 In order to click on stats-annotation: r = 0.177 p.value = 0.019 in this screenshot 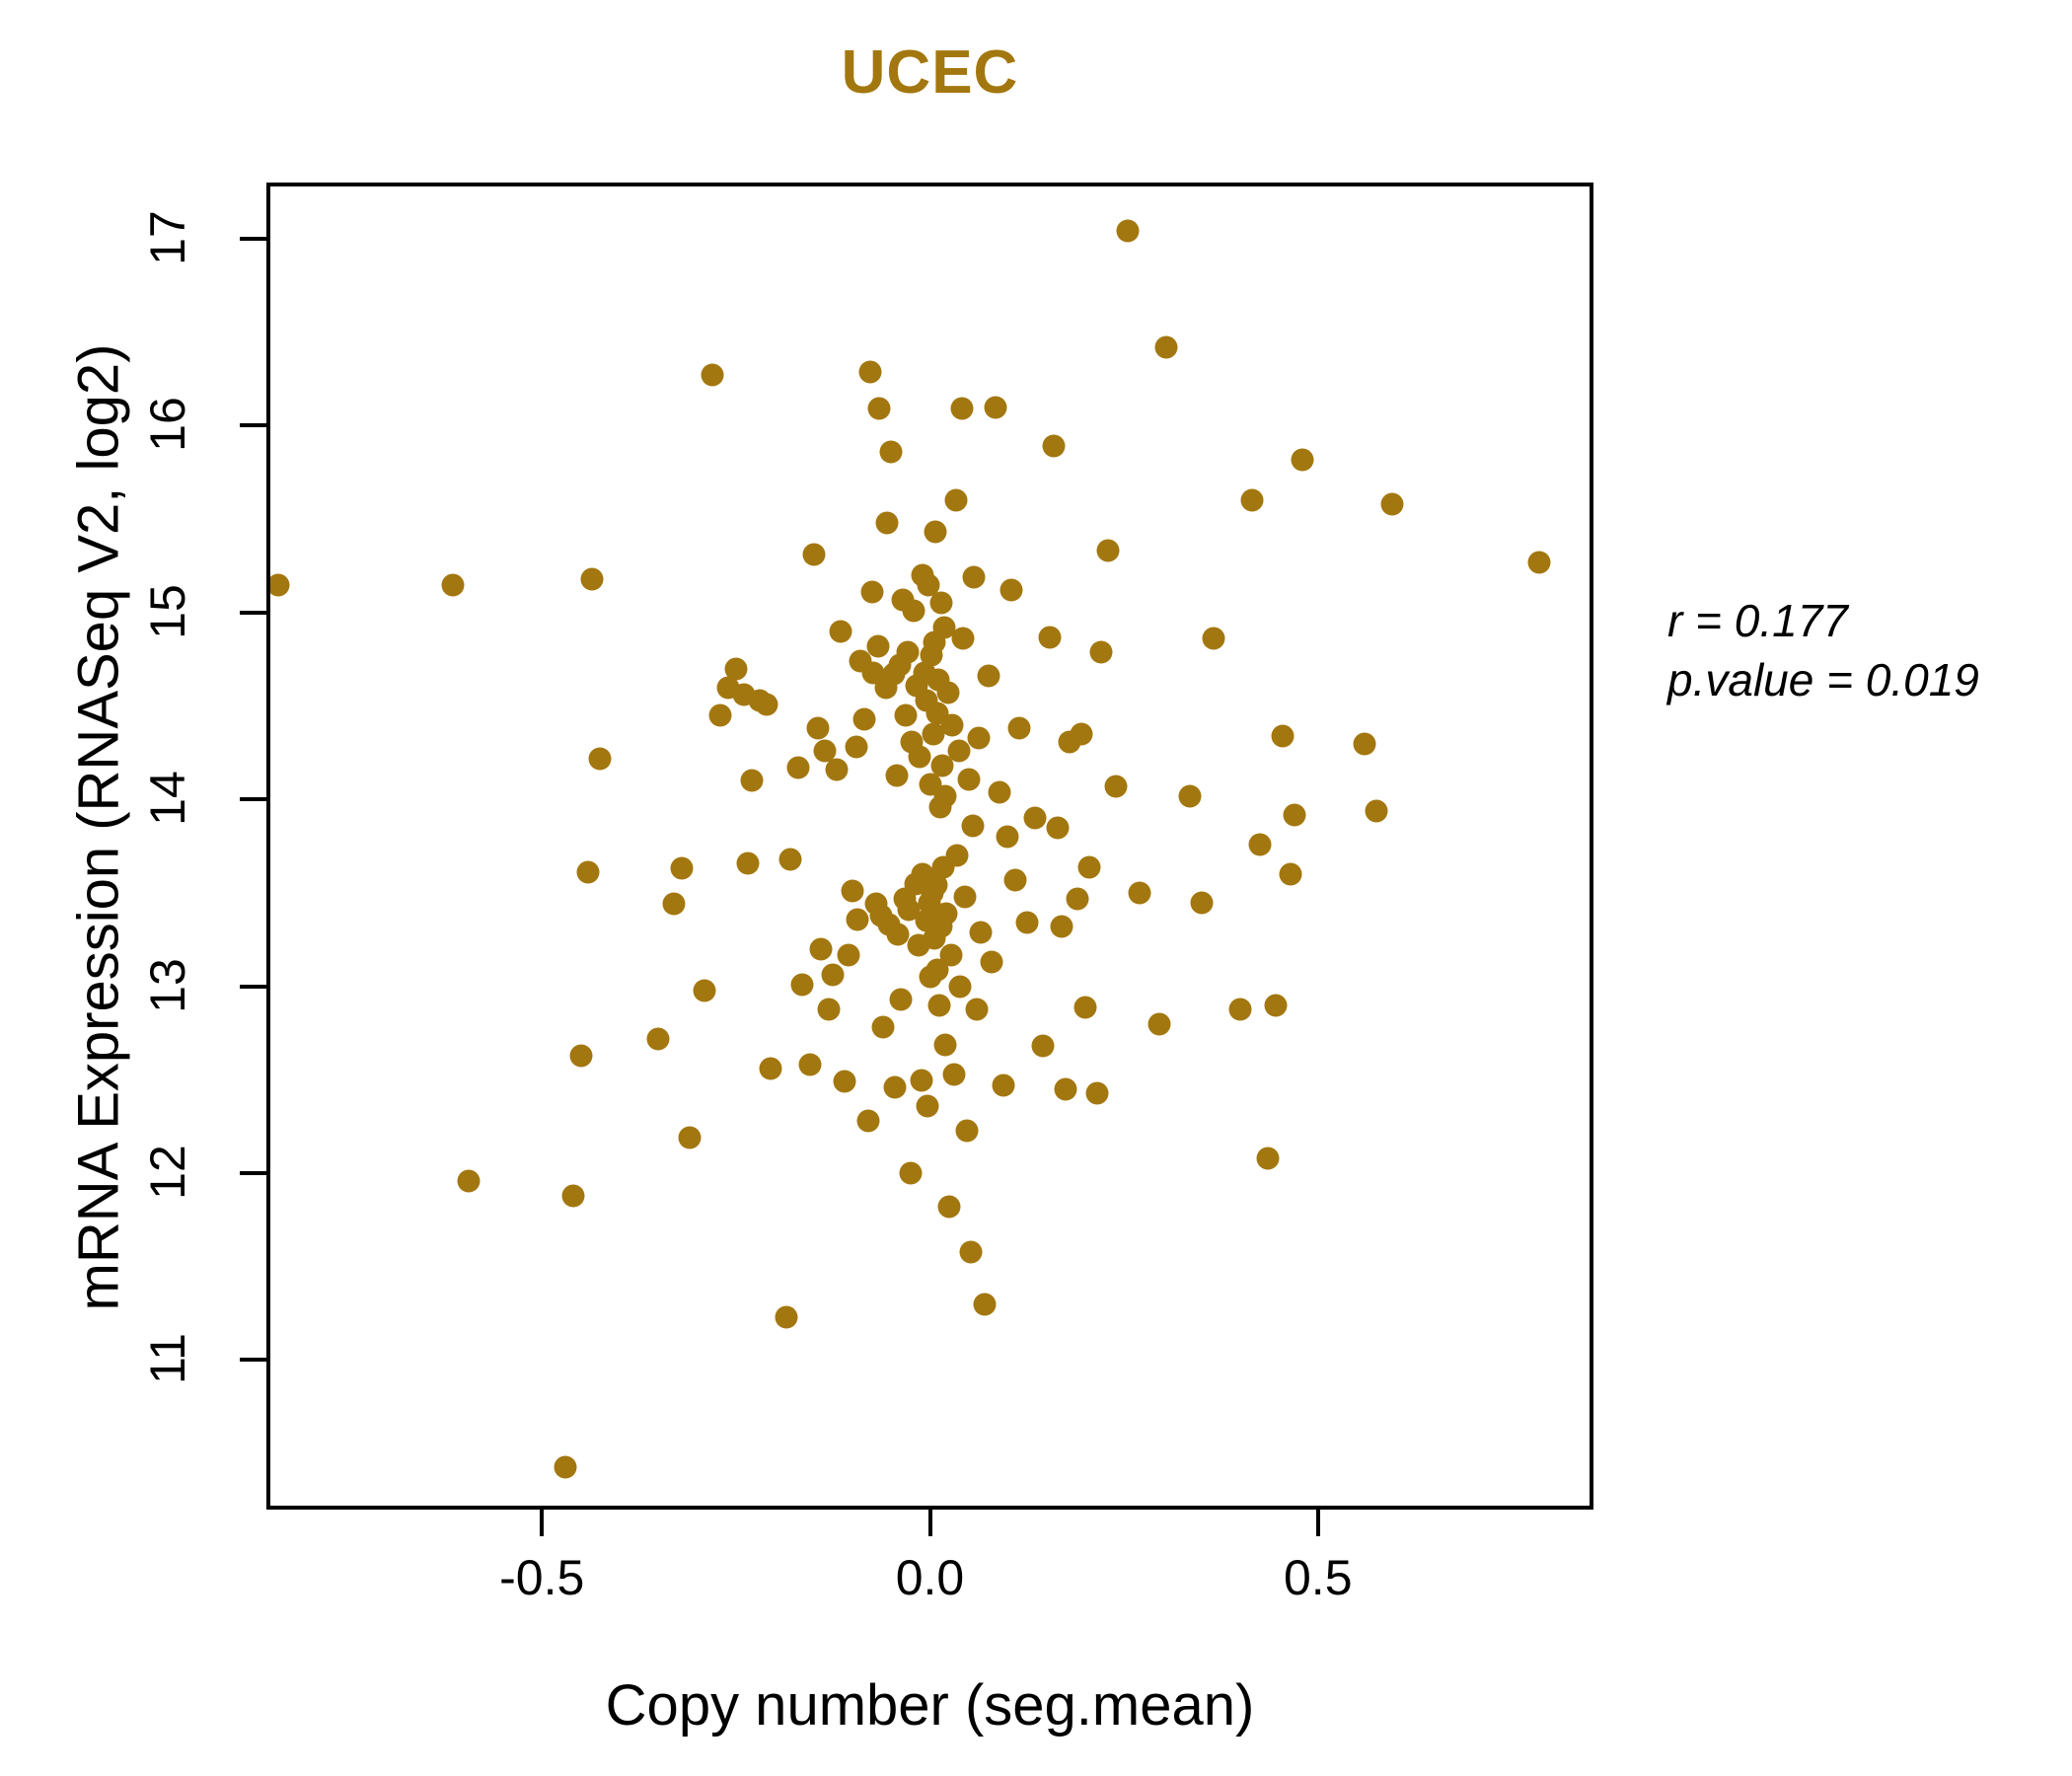, I will do `click(1823, 651)`.